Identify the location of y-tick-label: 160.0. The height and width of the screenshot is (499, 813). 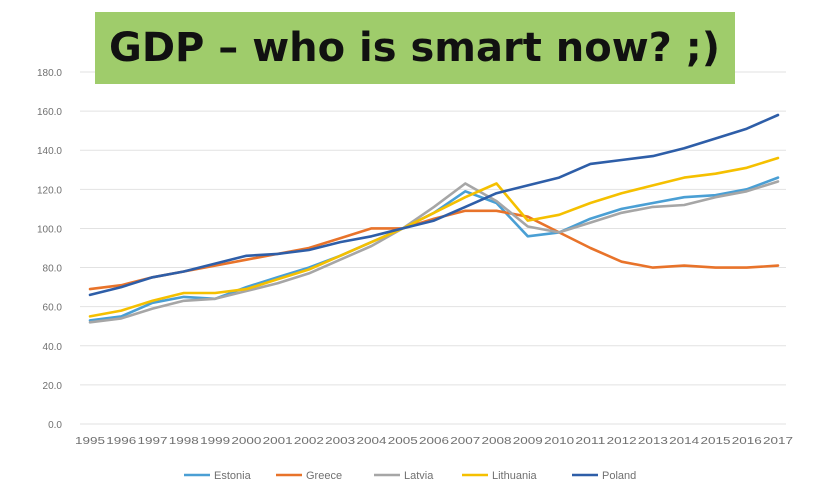
(49, 112).